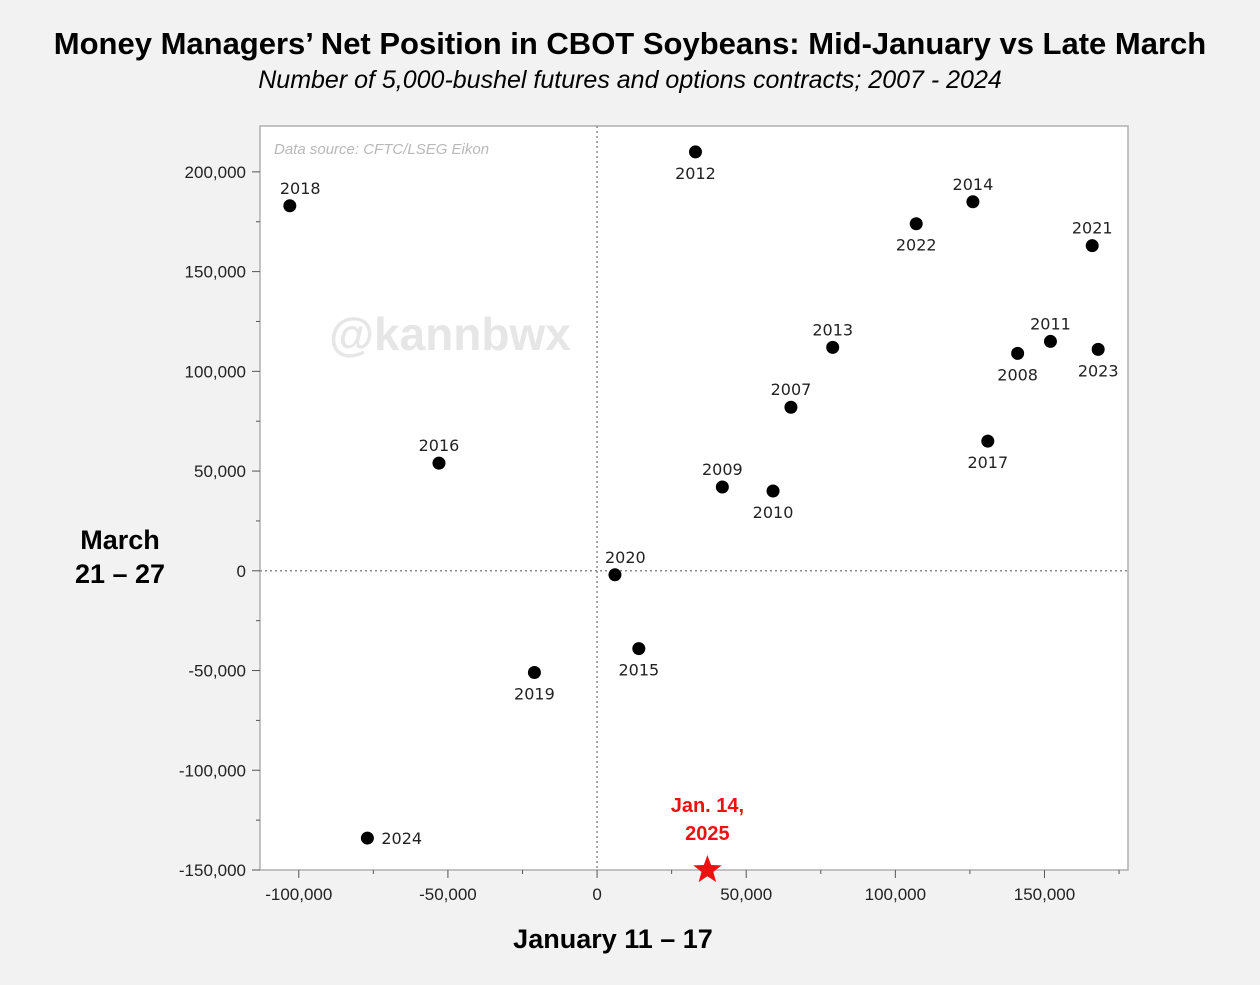 This screenshot has width=1260, height=985. What do you see at coordinates (439, 445) in the screenshot?
I see `point-label-2016: 2016` at bounding box center [439, 445].